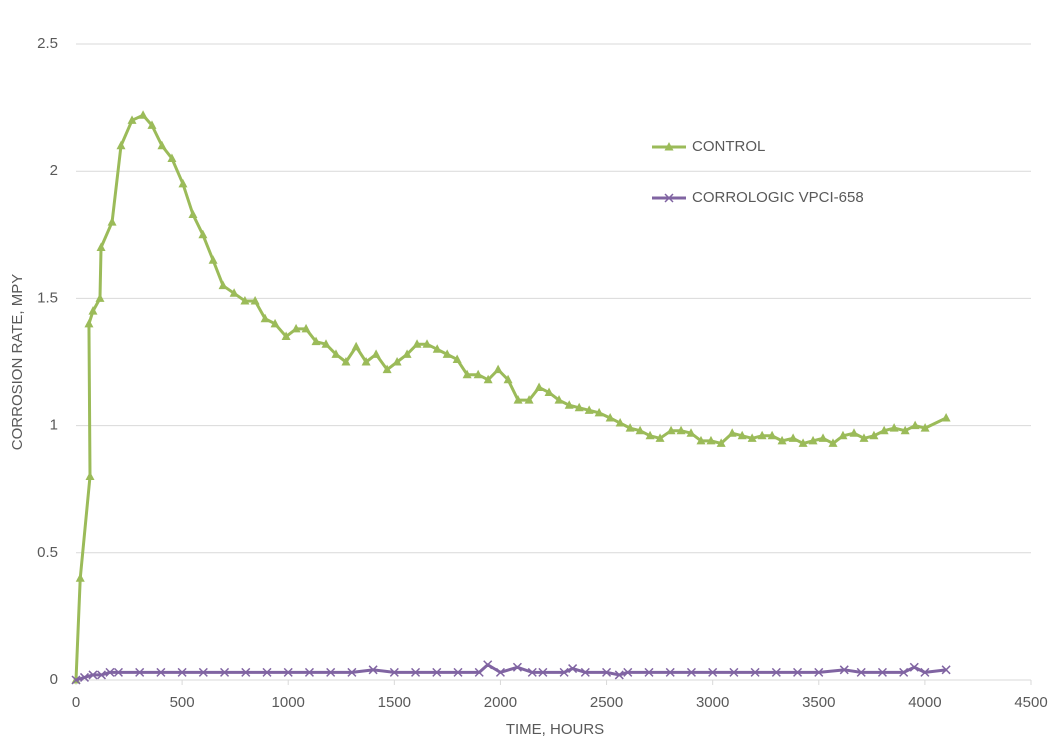  I want to click on legend-label: CORROLOGIC VPCI-658, so click(778, 197).